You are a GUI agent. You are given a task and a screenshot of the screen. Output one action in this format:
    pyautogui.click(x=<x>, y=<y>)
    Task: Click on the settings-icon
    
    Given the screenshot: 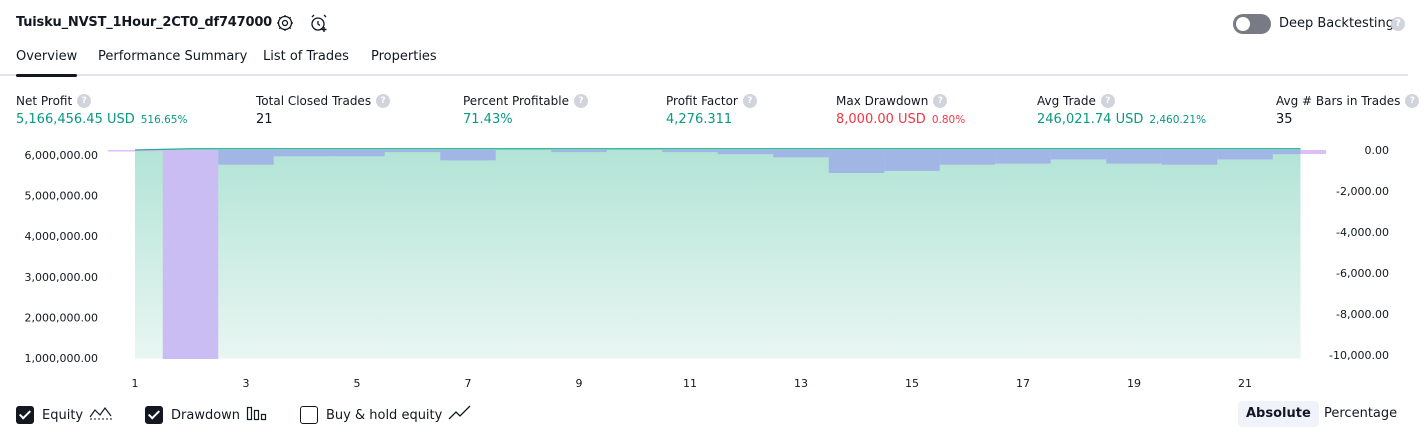 What is the action you would take?
    pyautogui.click(x=285, y=23)
    